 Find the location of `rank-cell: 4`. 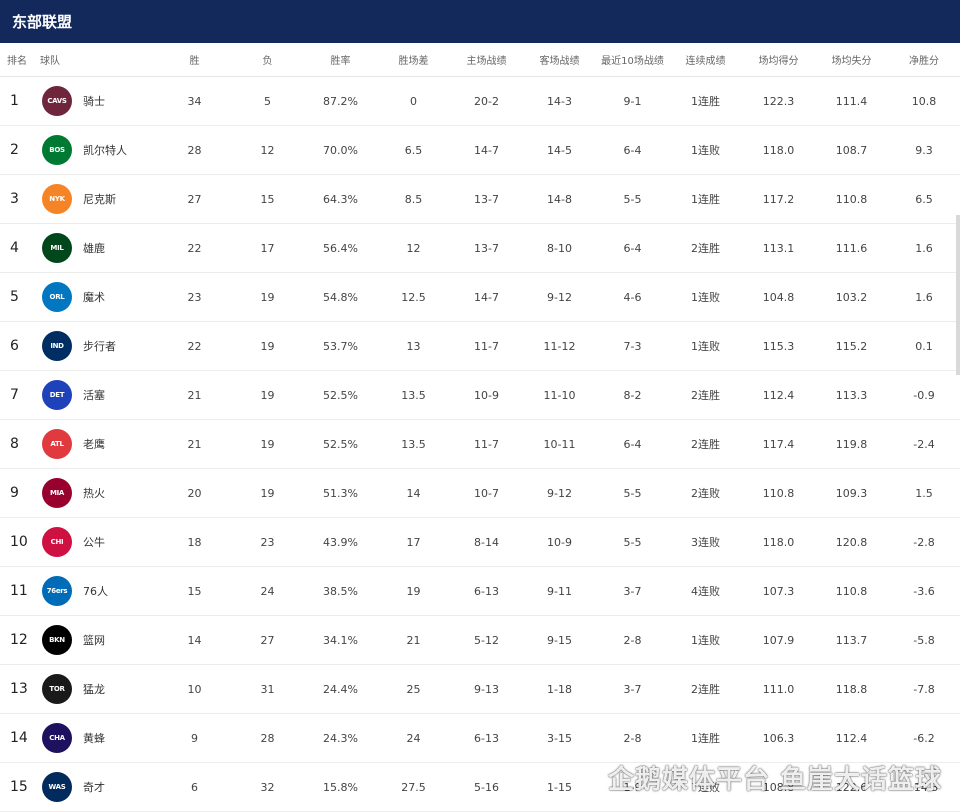

rank-cell: 4 is located at coordinates (20, 248).